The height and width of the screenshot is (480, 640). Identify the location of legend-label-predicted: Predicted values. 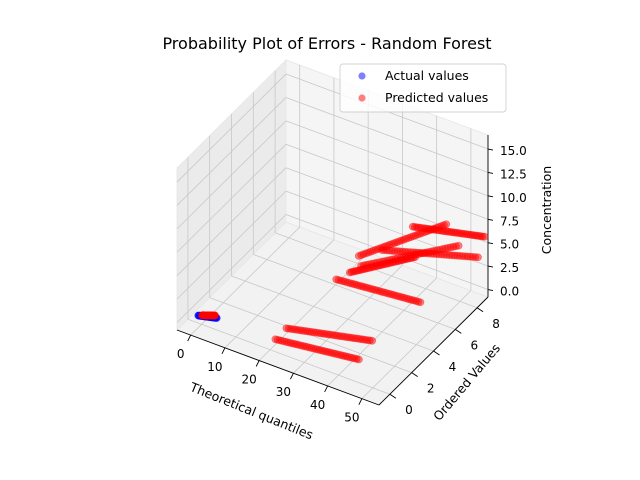
(436, 97).